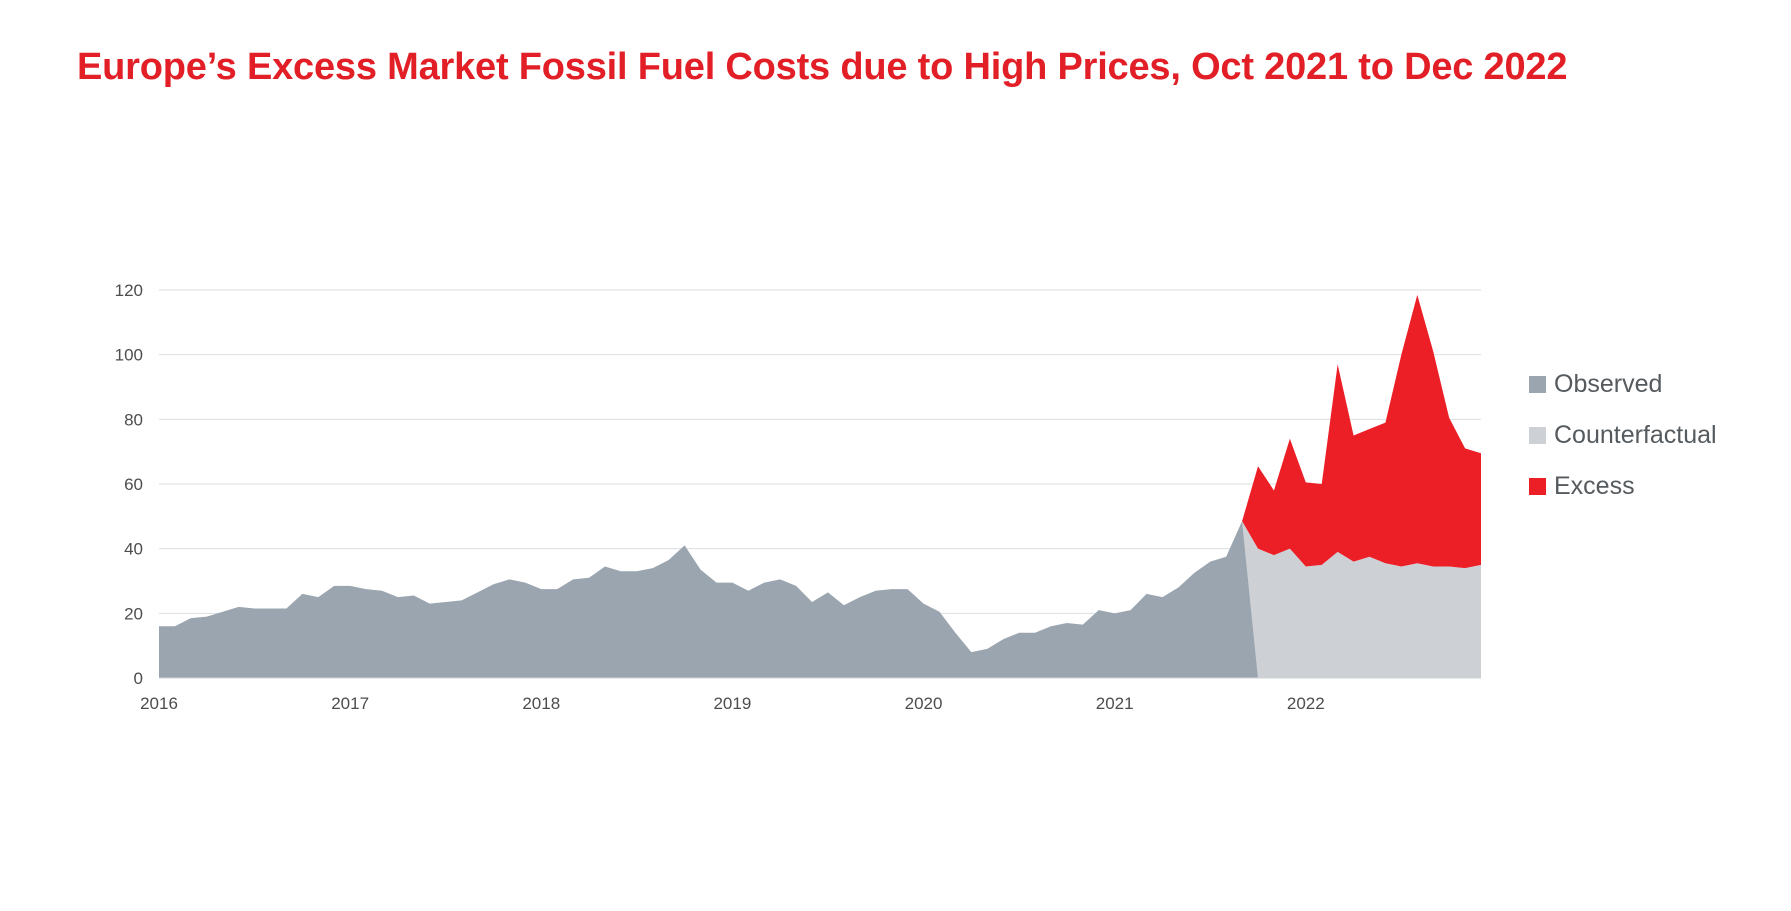 Image resolution: width=1791 pixels, height=911 pixels. I want to click on x-tick-2017: 2017, so click(350, 703).